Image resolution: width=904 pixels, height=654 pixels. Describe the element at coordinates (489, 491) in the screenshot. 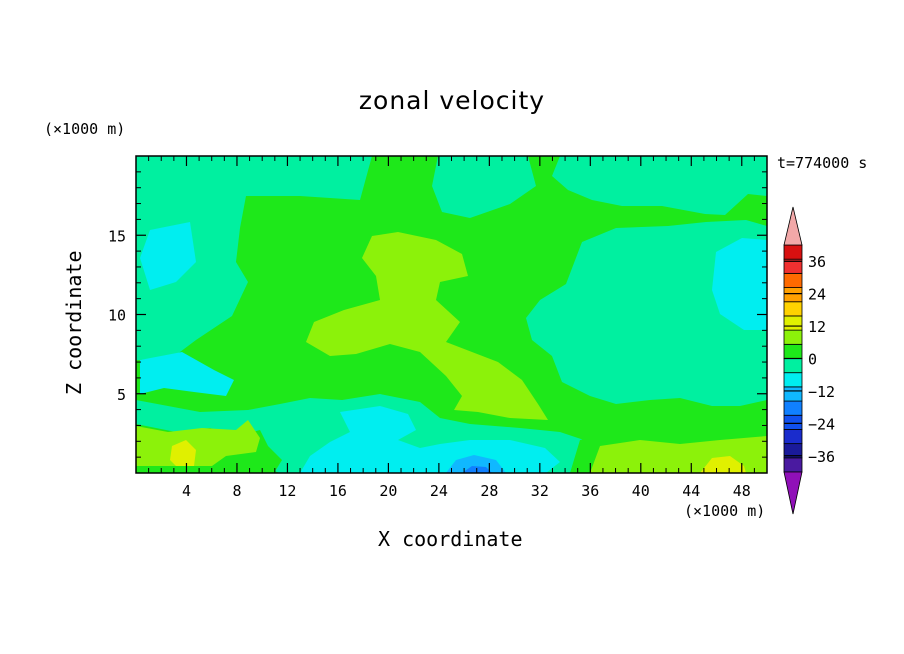

I see `x-tick-label: 28` at that location.